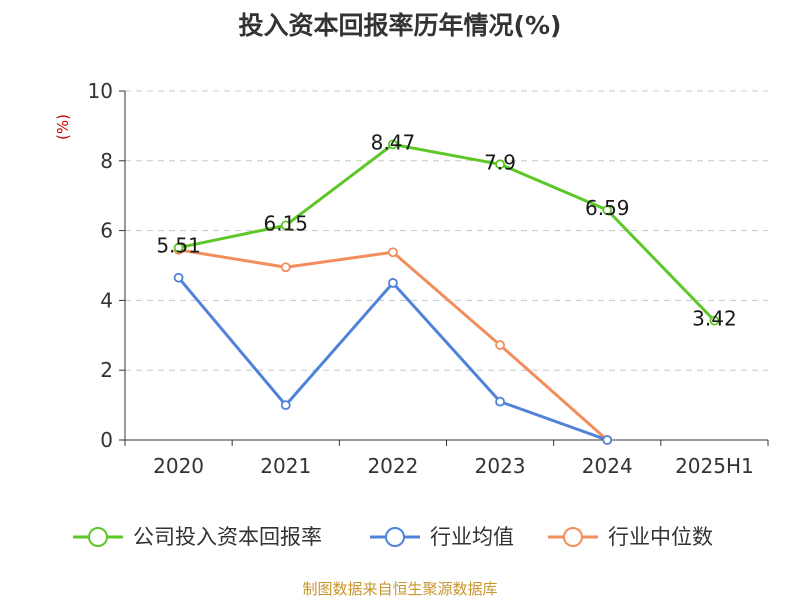  What do you see at coordinates (714, 466) in the screenshot?
I see `x-tick-label: 2025H1` at bounding box center [714, 466].